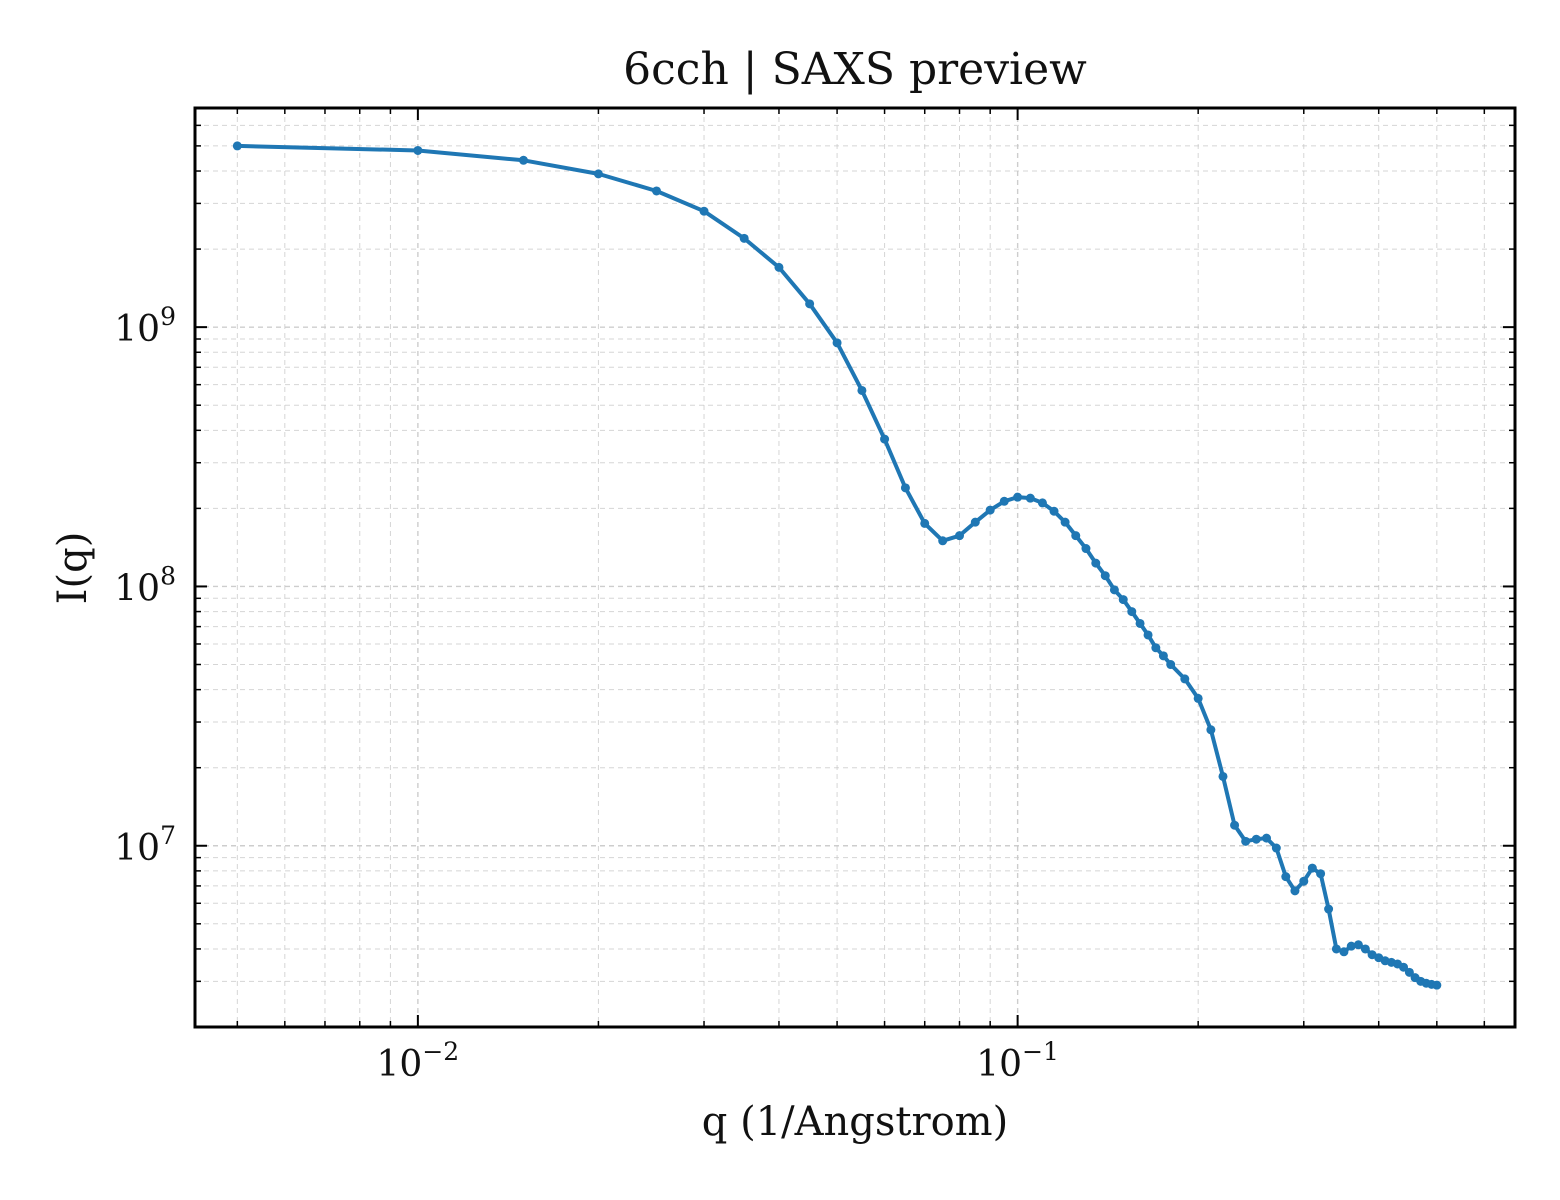 The image size is (1560, 1200). Describe the element at coordinates (418, 1061) in the screenshot. I see `x-tick-label: 10⁻²` at that location.